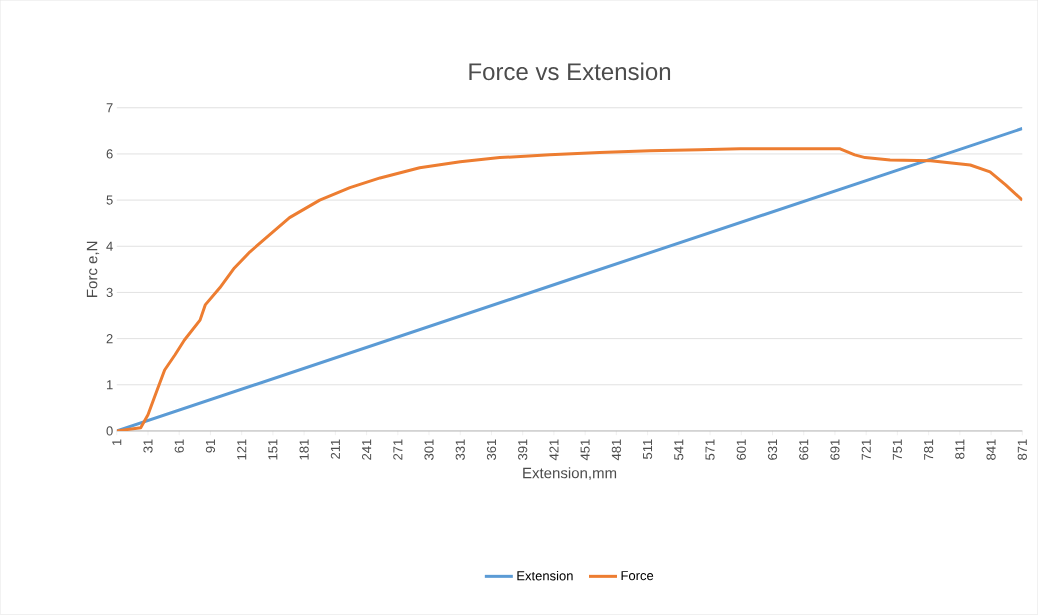 The height and width of the screenshot is (615, 1038). What do you see at coordinates (109, 431) in the screenshot?
I see `y-tick-label: 0` at bounding box center [109, 431].